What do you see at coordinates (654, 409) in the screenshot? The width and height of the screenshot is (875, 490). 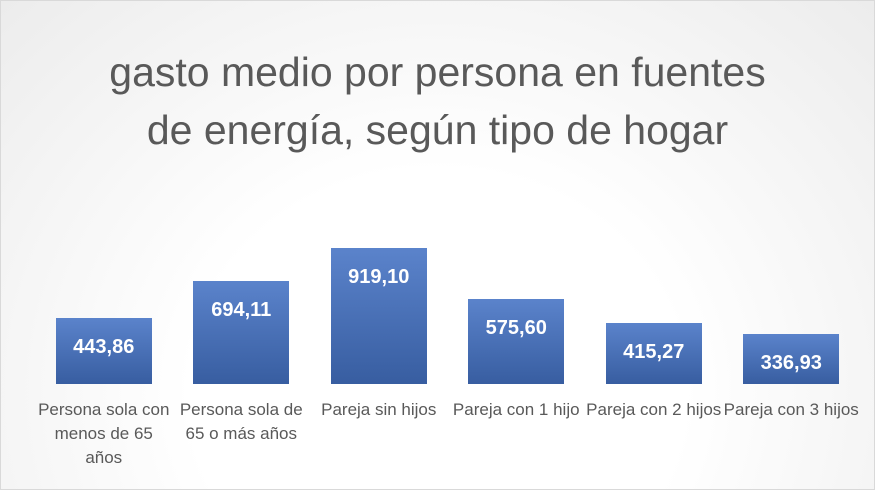 I see `x-tick-label: Pareja con 2 hijos` at bounding box center [654, 409].